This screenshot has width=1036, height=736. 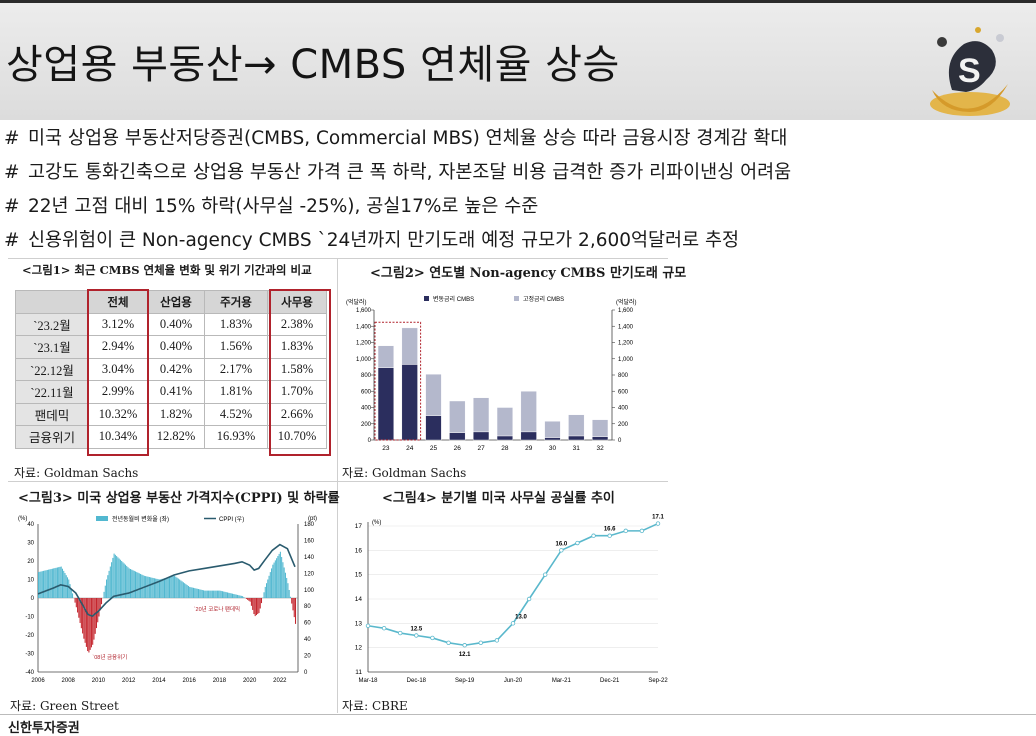 I want to click on y-tick-label: 16, so click(x=359, y=550).